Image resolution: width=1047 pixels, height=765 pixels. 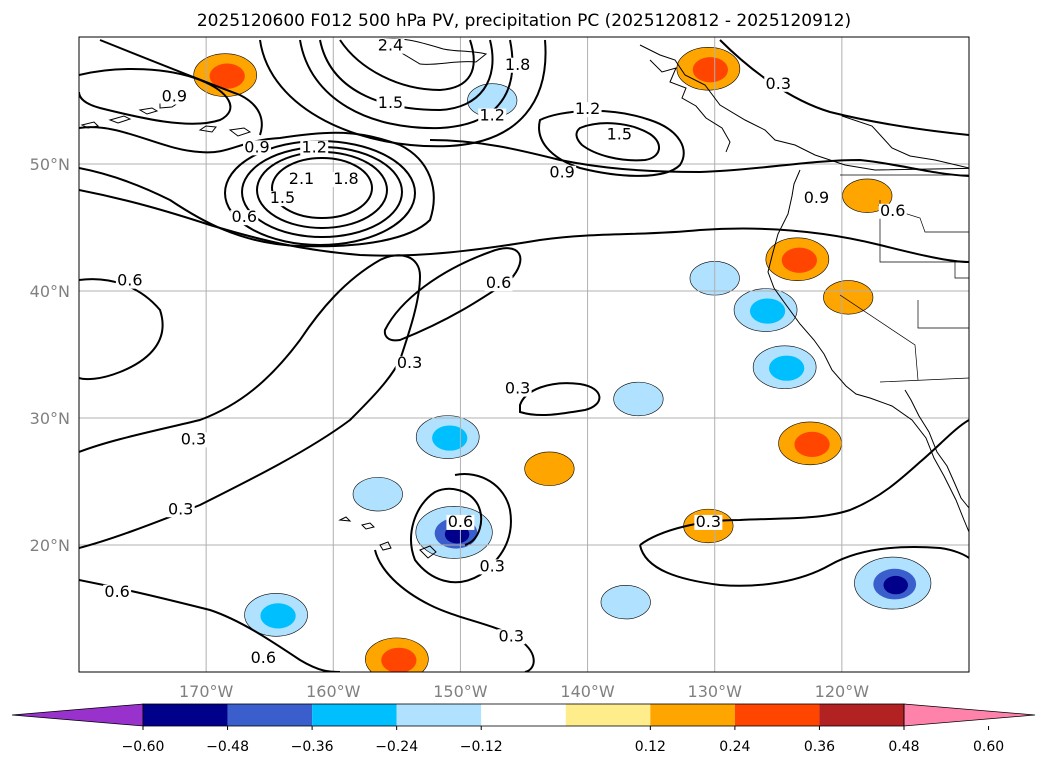 What do you see at coordinates (333, 691) in the screenshot?
I see `lon-tick-label: 160°W` at bounding box center [333, 691].